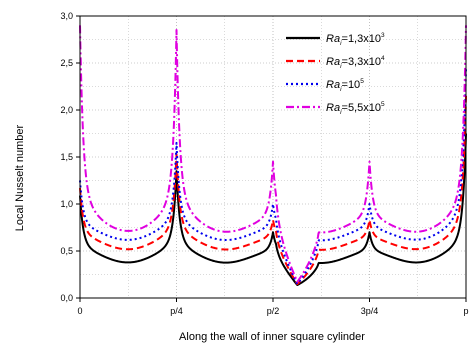 The height and width of the screenshot is (349, 473). Describe the element at coordinates (79, 311) in the screenshot. I see `x-tick-label: 0` at that location.